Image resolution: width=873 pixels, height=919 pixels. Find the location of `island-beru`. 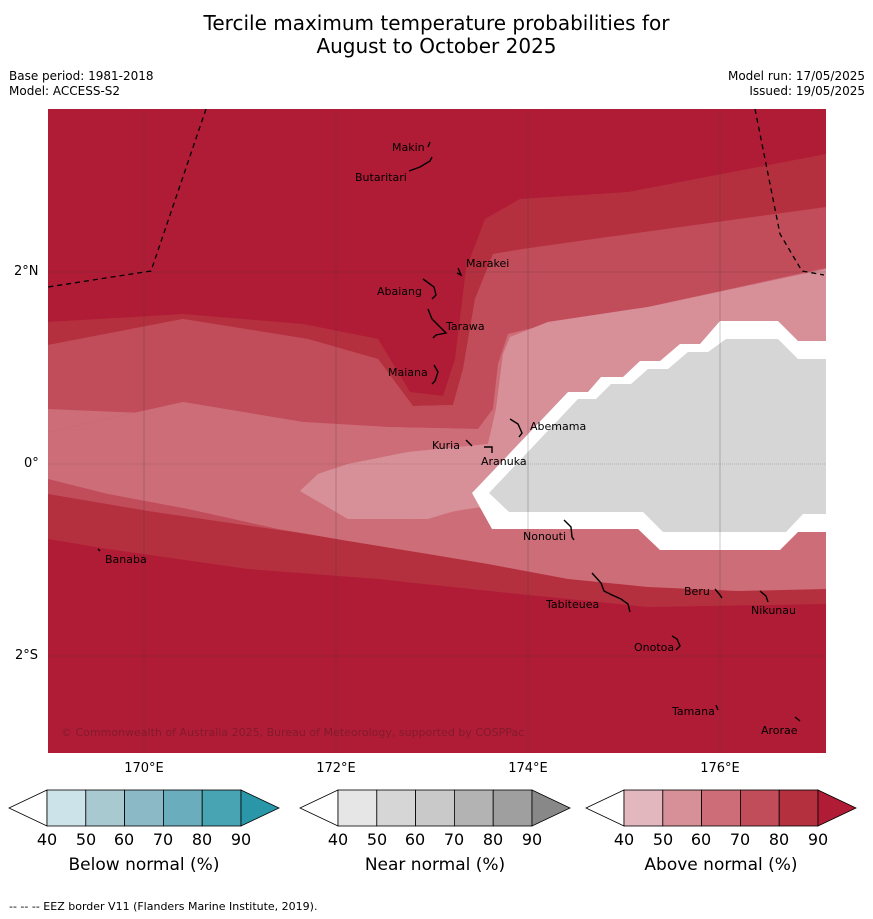

island-beru is located at coordinates (718, 593).